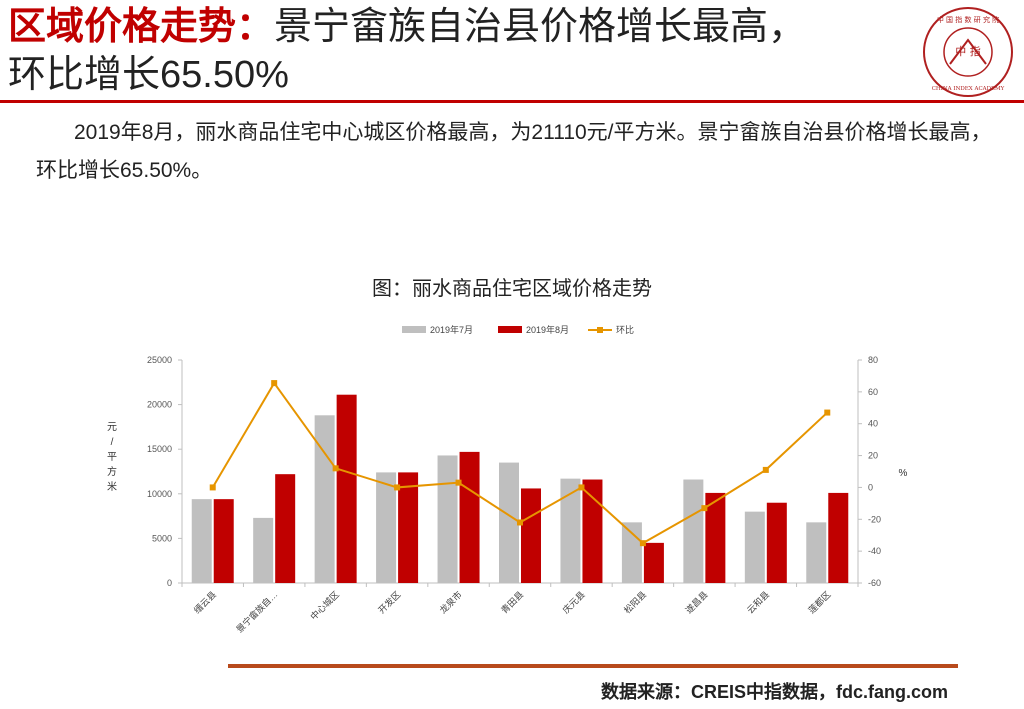  What do you see at coordinates (512, 101) in the screenshot?
I see `title-divider` at bounding box center [512, 101].